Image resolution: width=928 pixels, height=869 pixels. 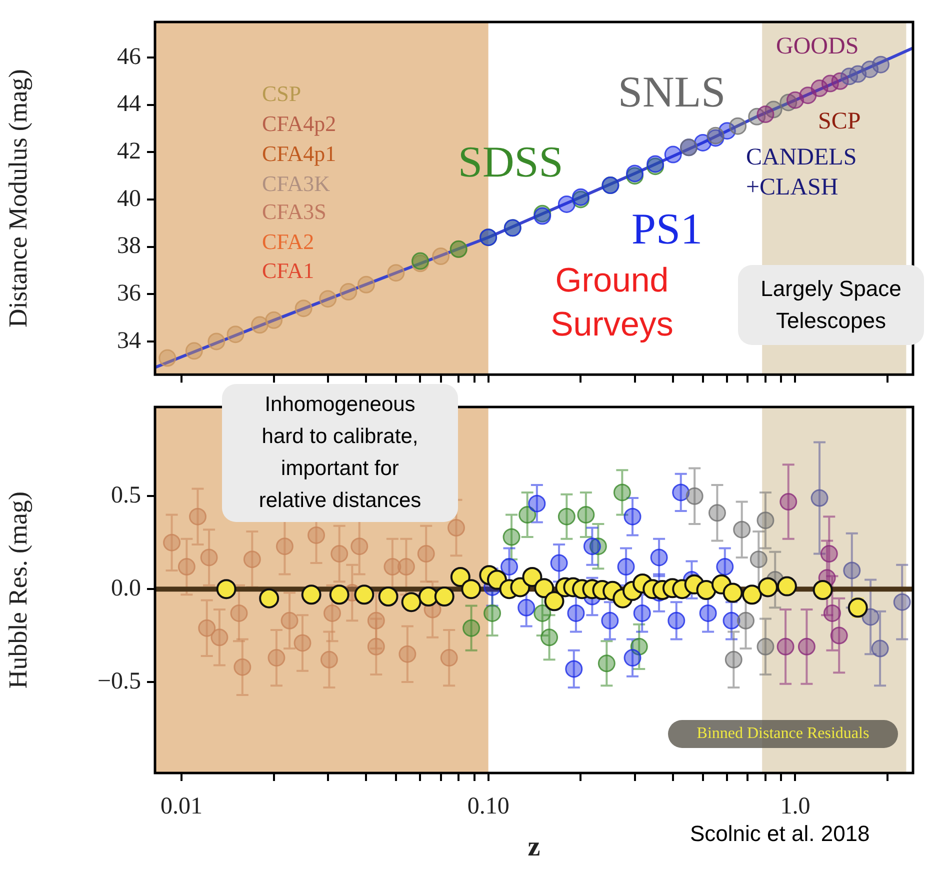 I want to click on y-tick-label: 34, so click(x=129, y=341).